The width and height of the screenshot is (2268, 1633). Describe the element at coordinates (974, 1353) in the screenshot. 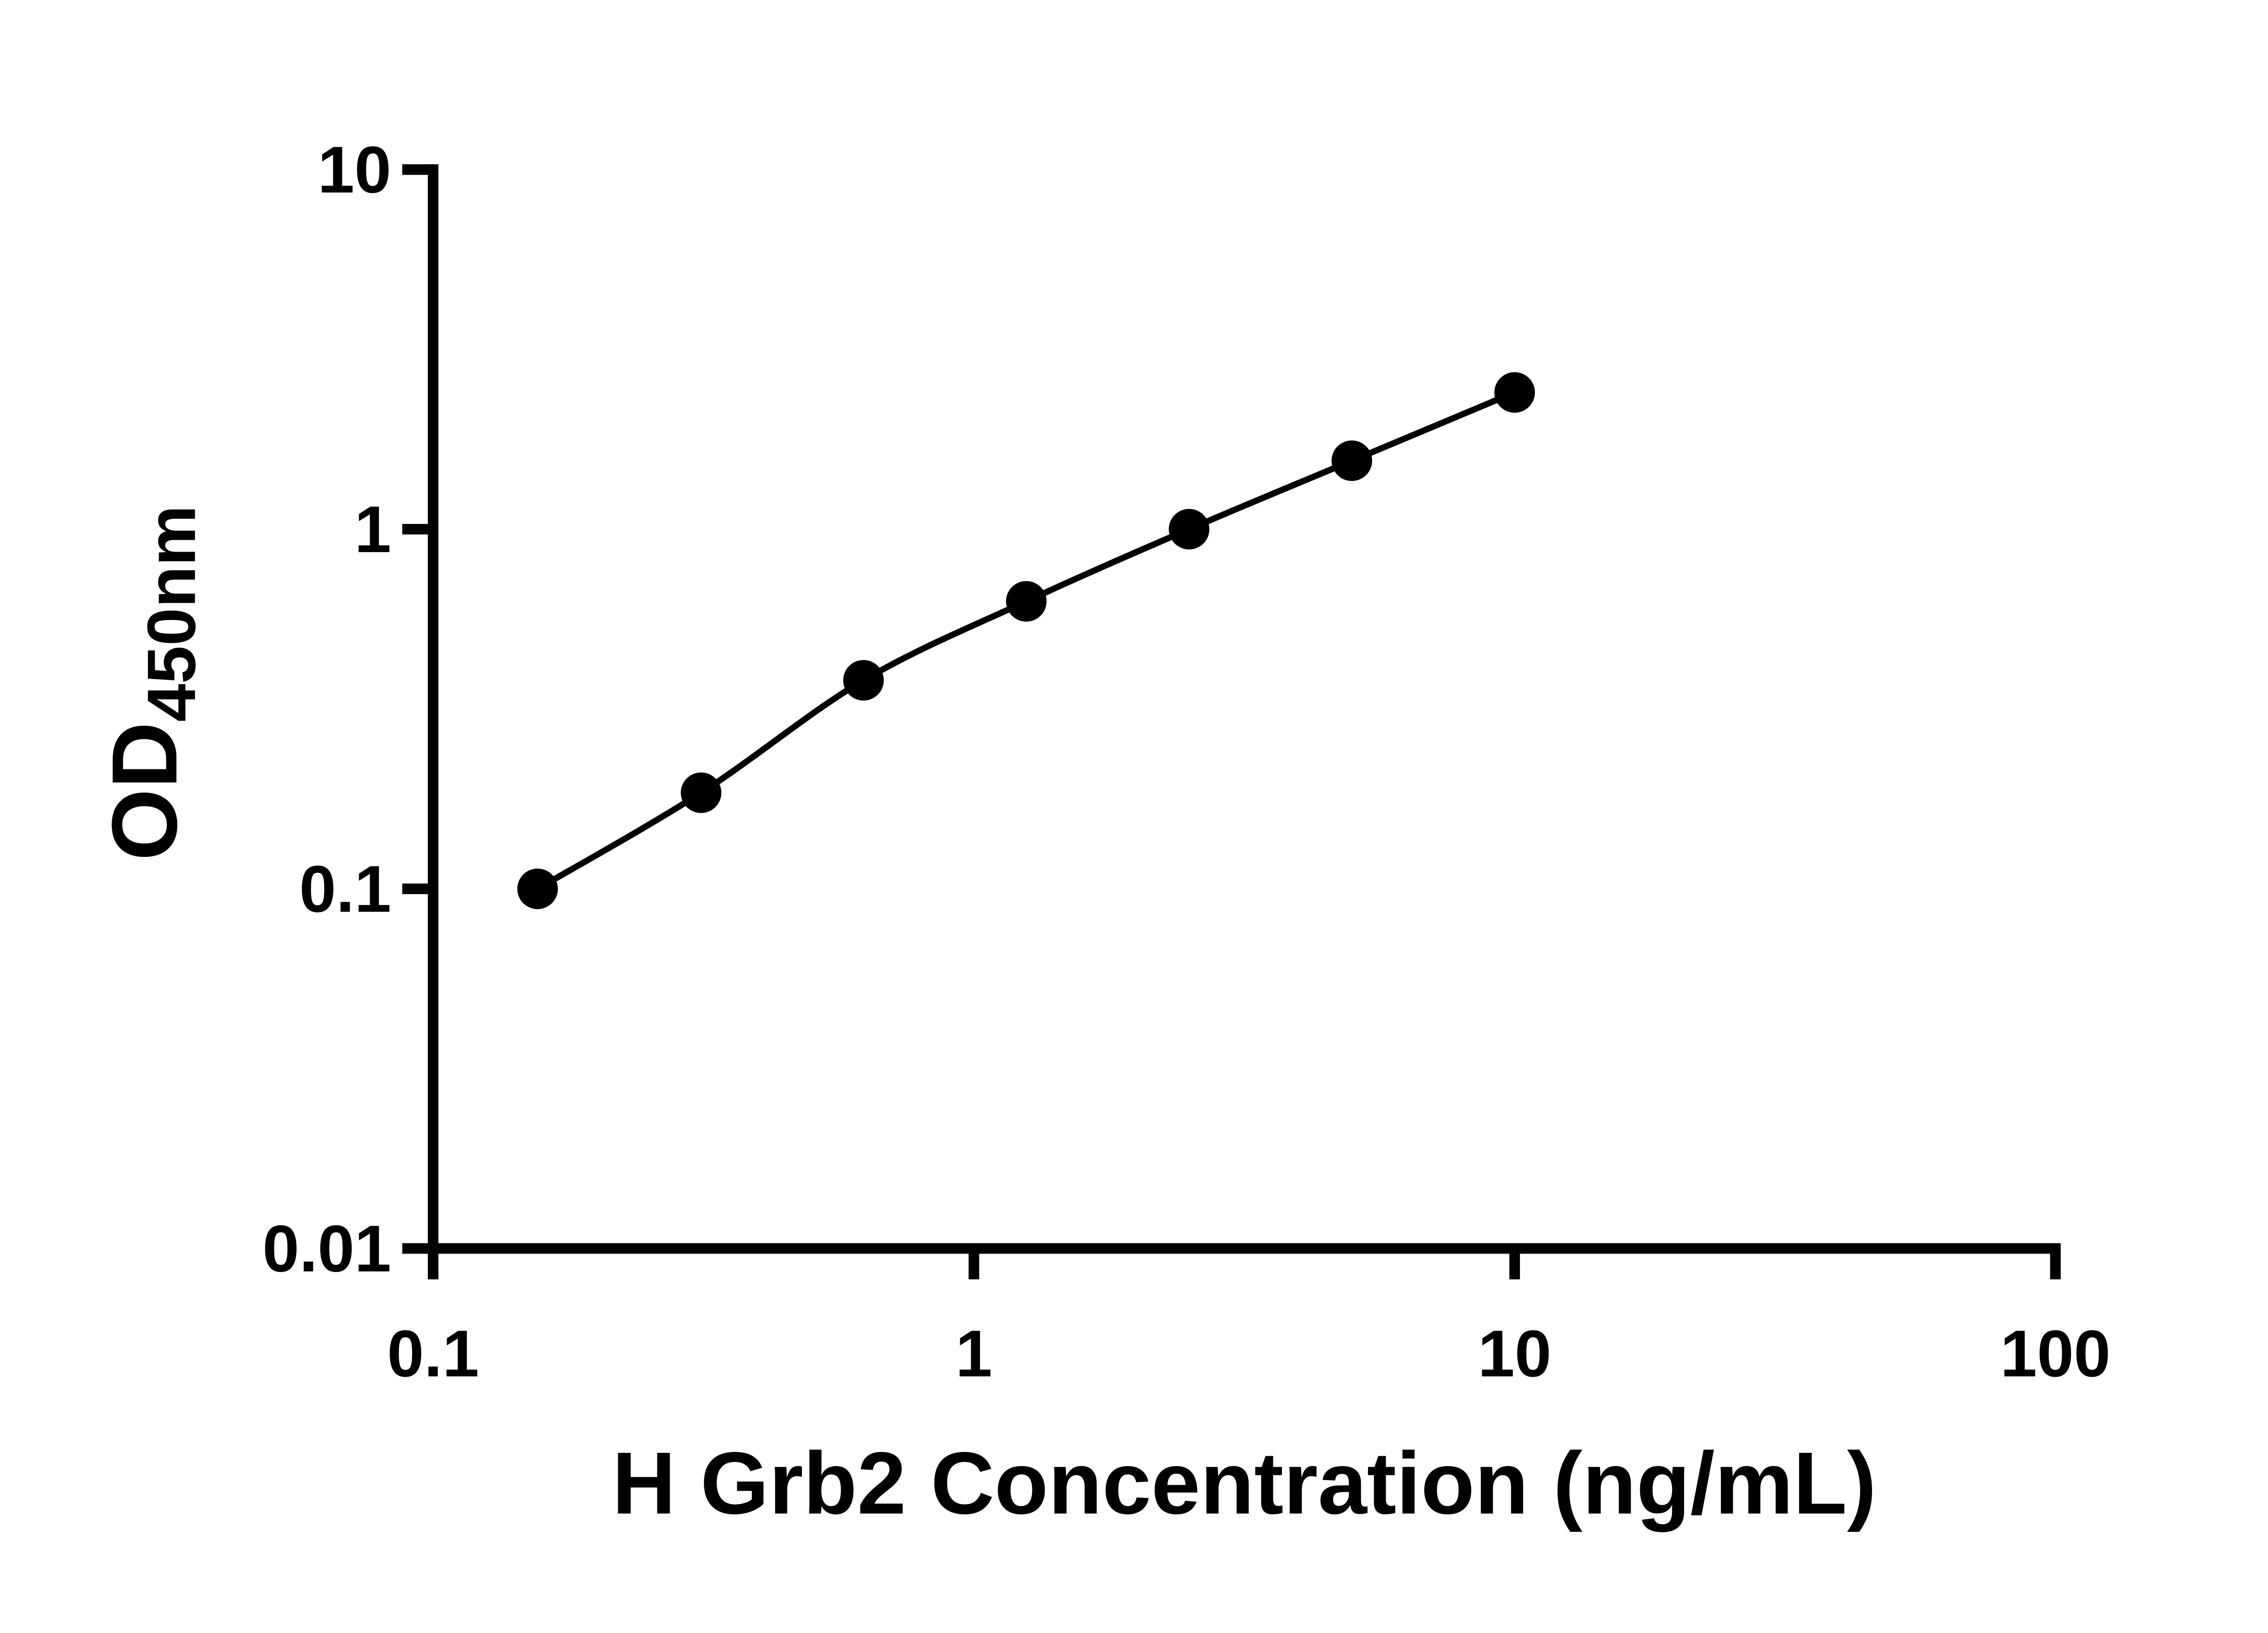

I see `x-tick-label: 1` at that location.